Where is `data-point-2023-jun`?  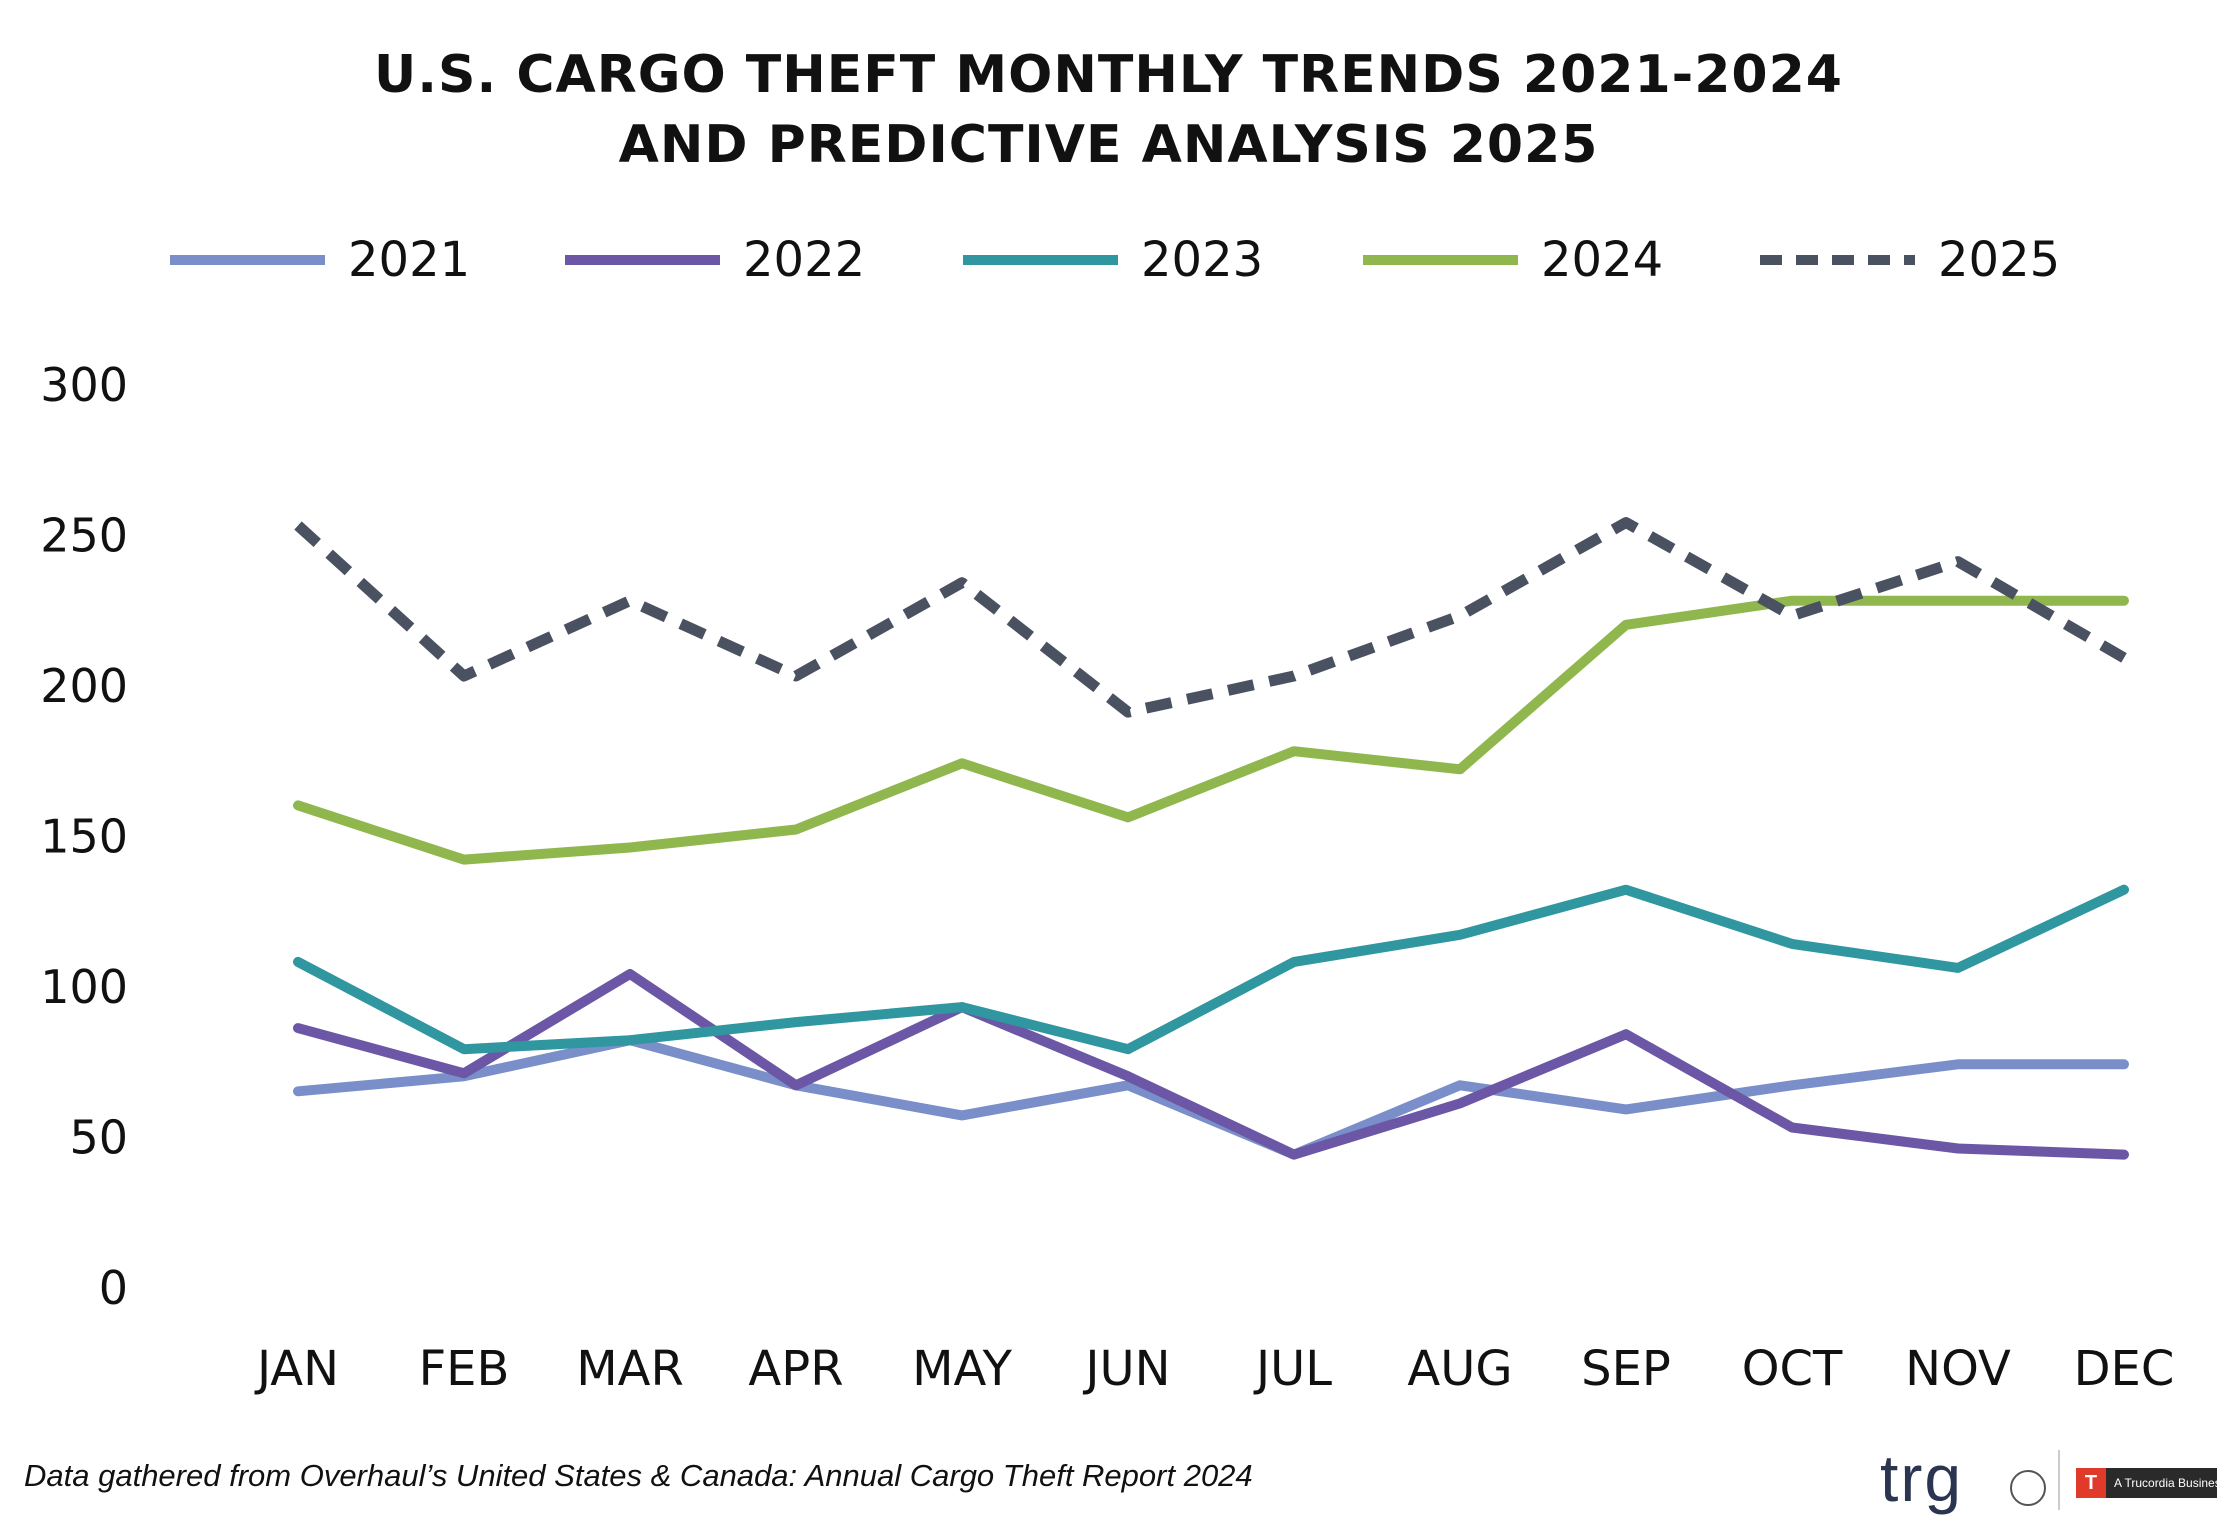 data-point-2023-jun is located at coordinates (1128, 1049).